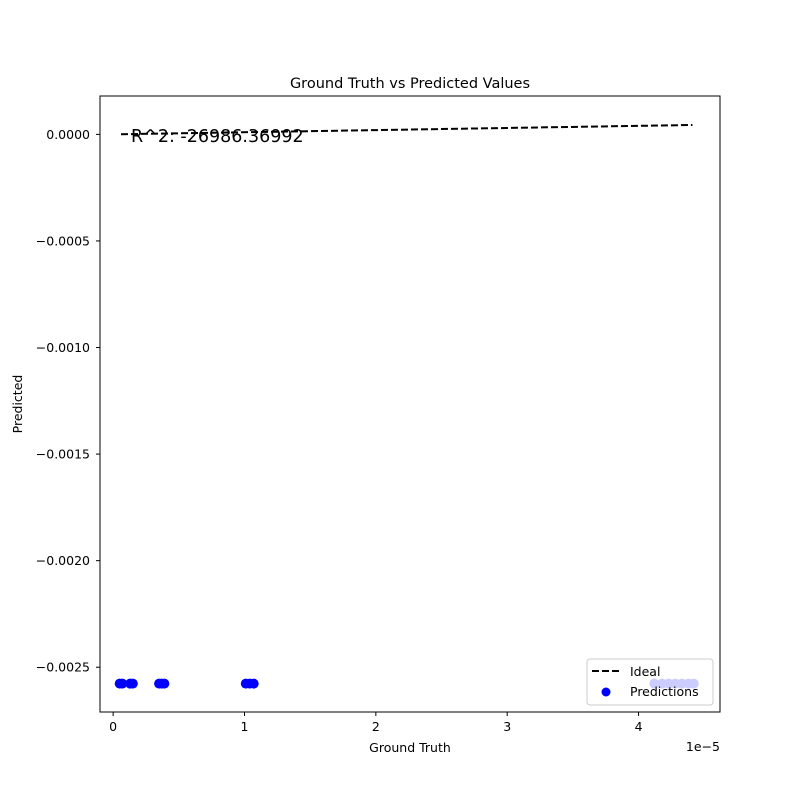  I want to click on chart-title: Ground Truth vs Predicted Values, so click(410, 84).